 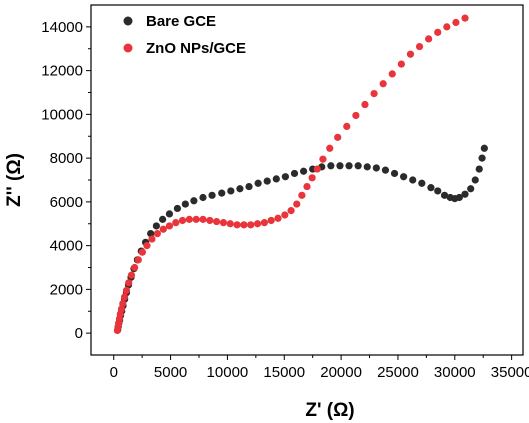 I want to click on x-tick-label: 30000, so click(x=455, y=372).